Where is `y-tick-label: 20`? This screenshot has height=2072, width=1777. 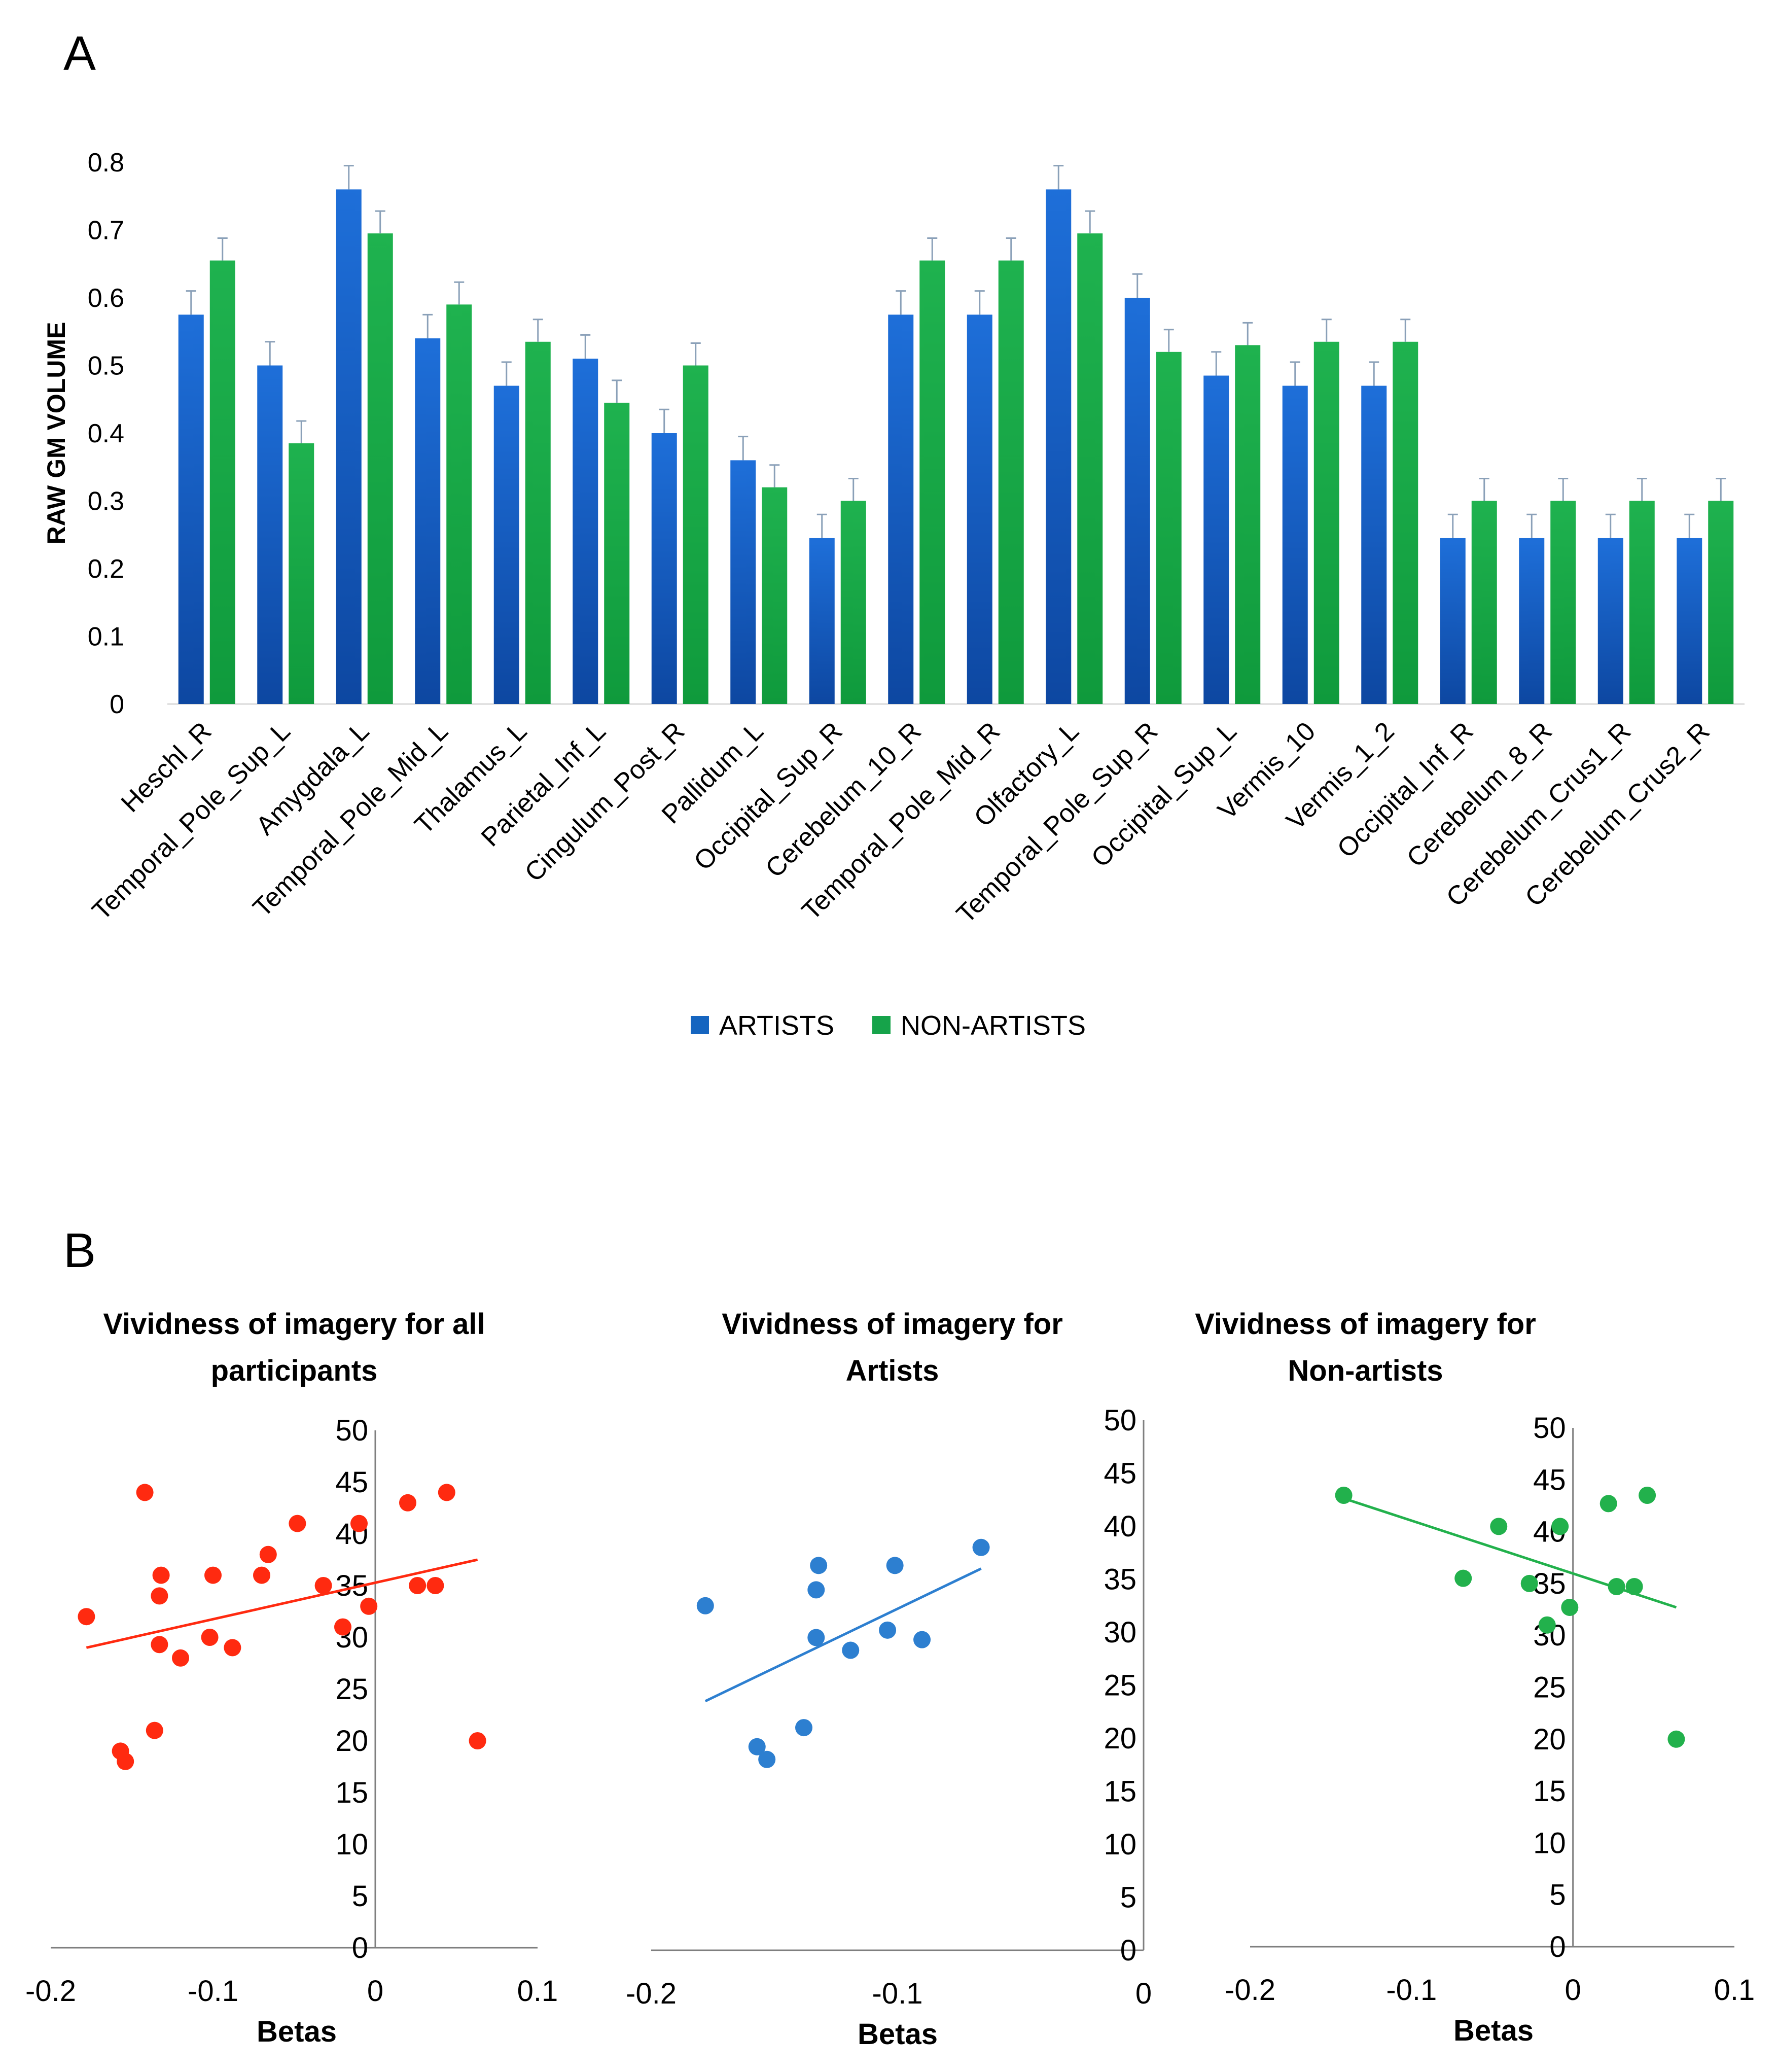
y-tick-label: 20 is located at coordinates (1549, 1739).